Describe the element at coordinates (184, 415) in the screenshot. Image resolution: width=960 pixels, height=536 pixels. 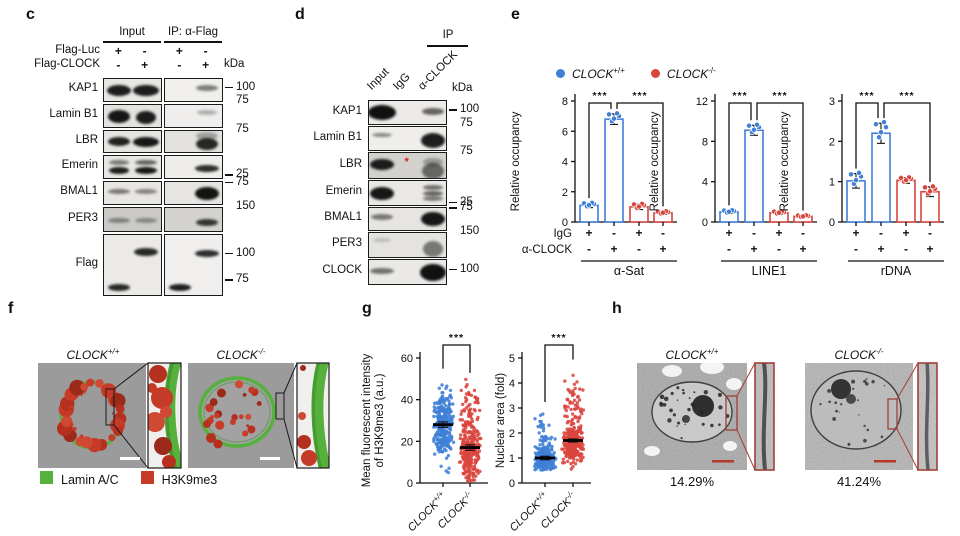
I see `panel-f-microscopy` at that location.